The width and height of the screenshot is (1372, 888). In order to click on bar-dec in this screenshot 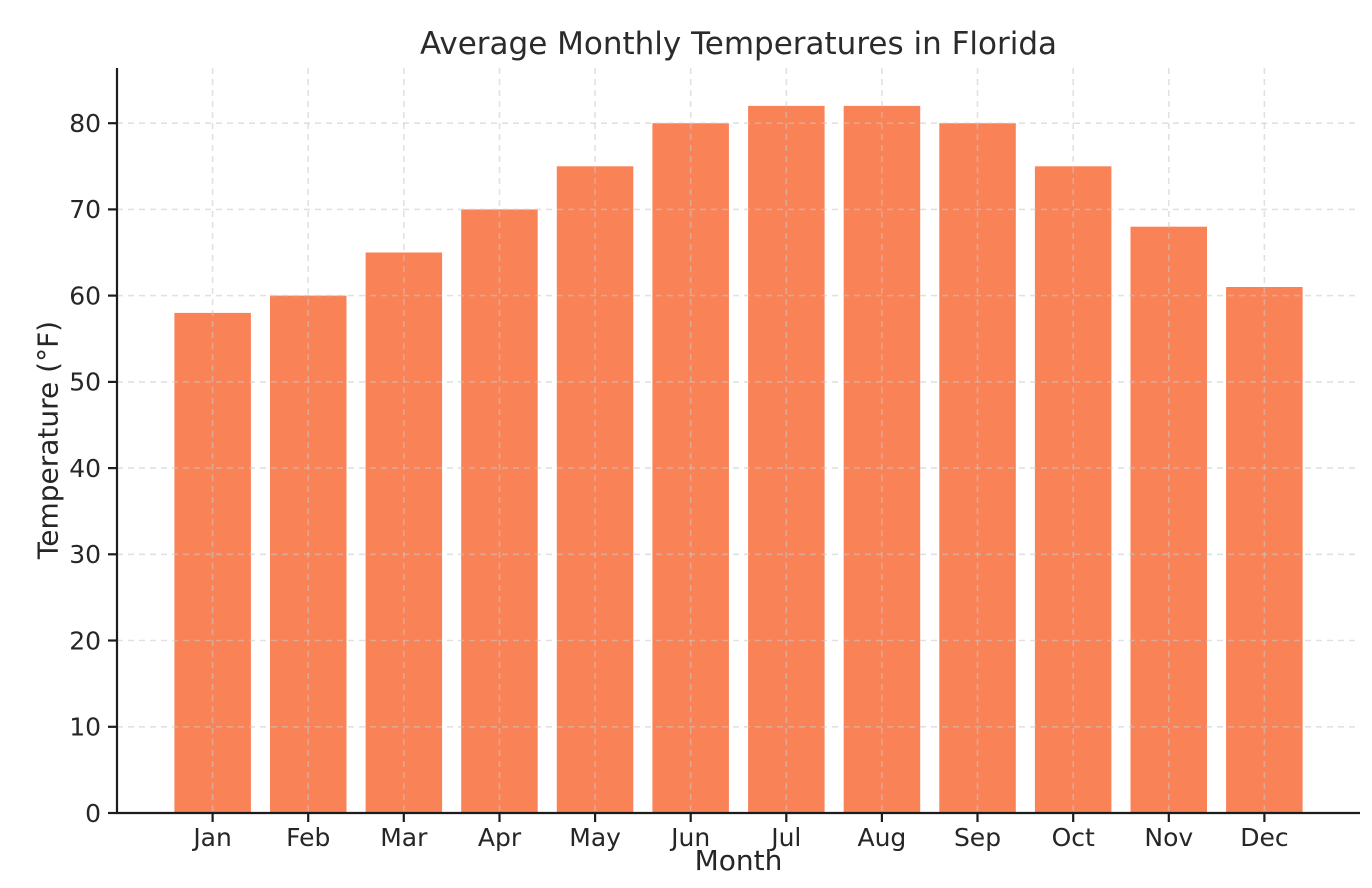, I will do `click(1264, 550)`.